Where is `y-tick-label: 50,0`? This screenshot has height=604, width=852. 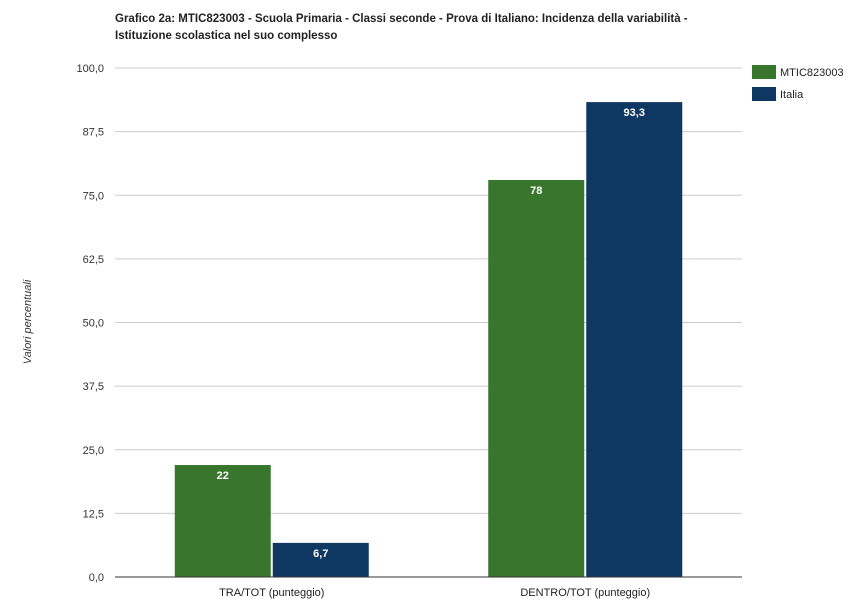 y-tick-label: 50,0 is located at coordinates (93, 324).